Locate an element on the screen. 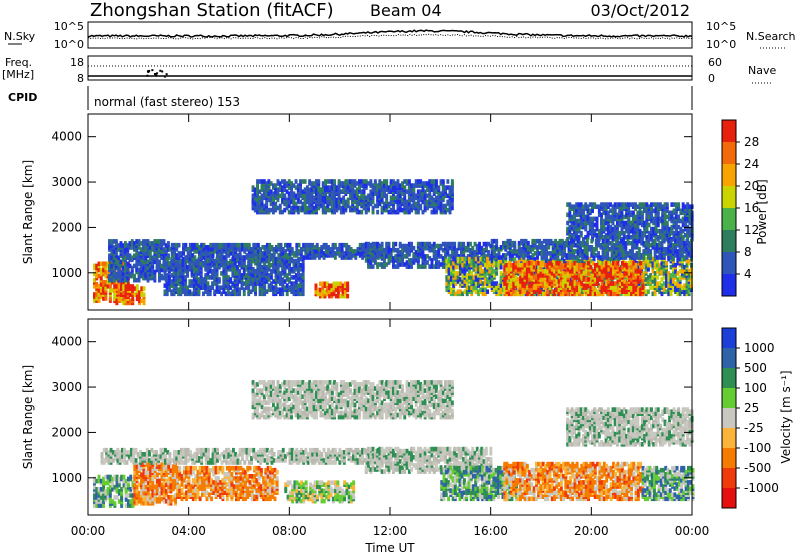  noise-trace is located at coordinates (390, 34).